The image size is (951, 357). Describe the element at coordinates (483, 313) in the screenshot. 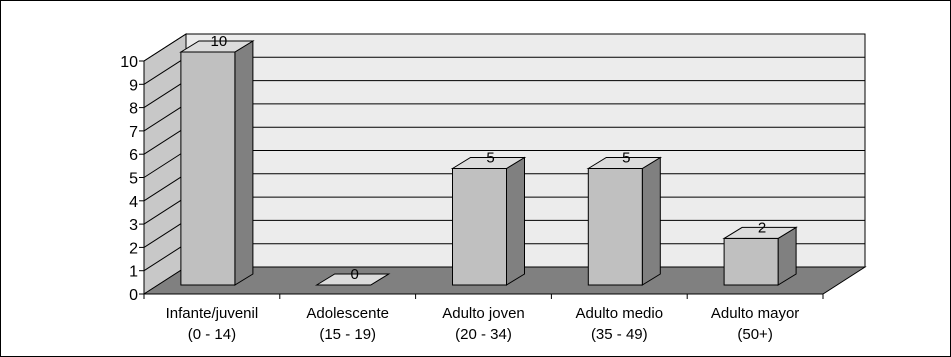

I see `x-tick-label: Adulto joven` at that location.